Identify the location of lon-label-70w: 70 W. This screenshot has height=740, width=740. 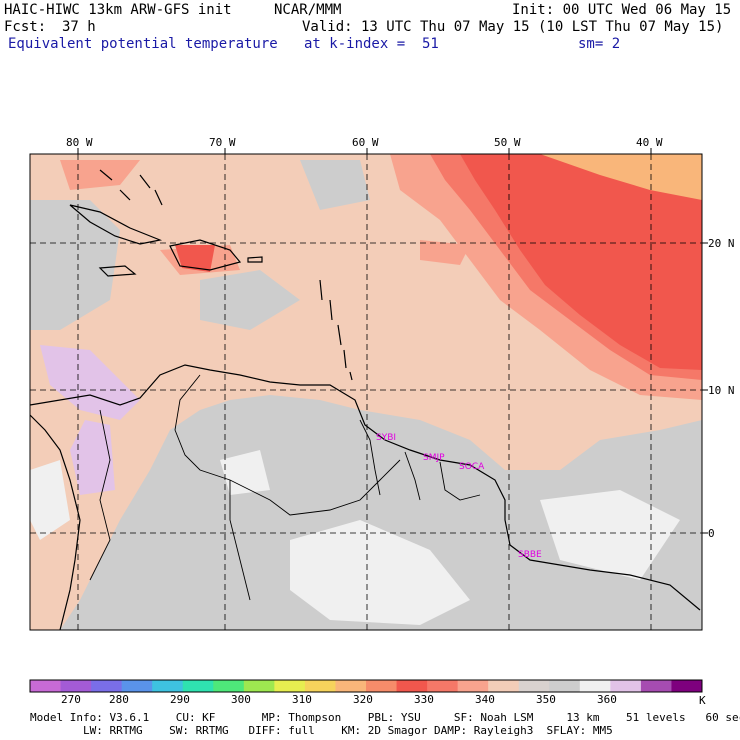
(222, 142).